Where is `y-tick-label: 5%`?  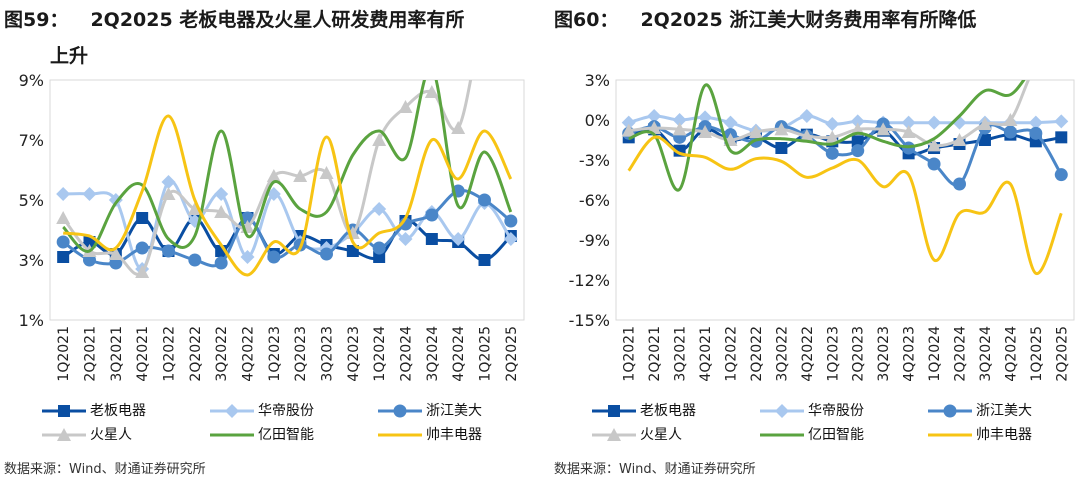
y-tick-label: 5% is located at coordinates (31, 200).